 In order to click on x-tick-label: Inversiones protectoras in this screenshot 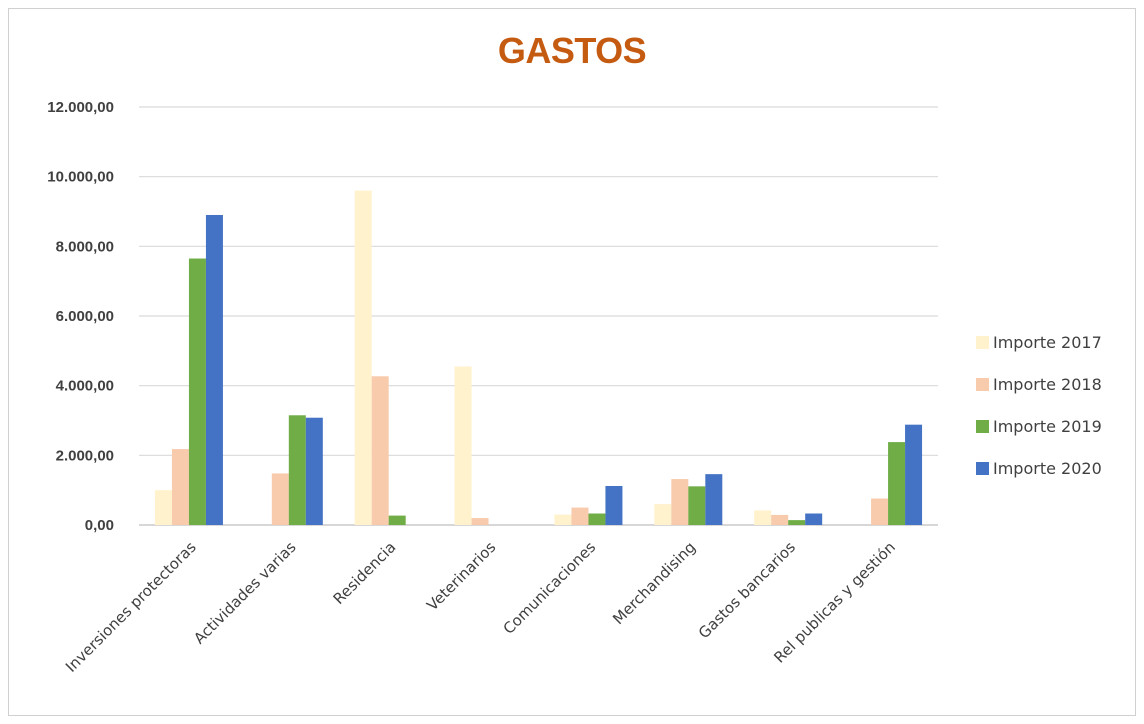, I will do `click(131, 607)`.